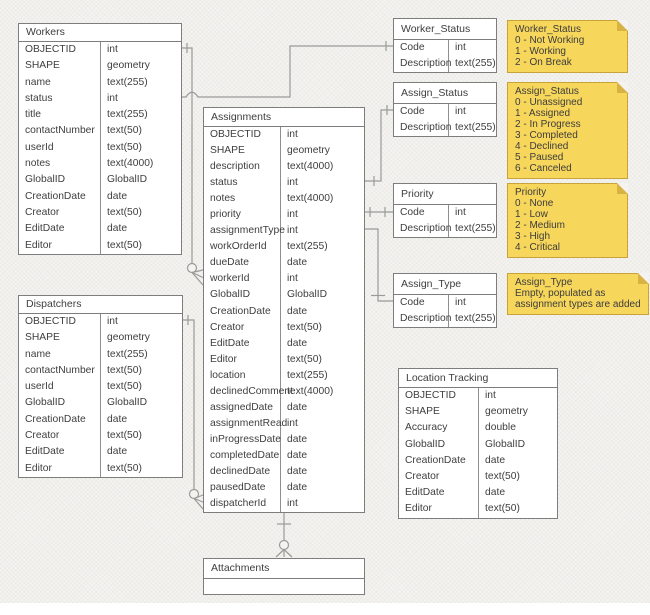 This screenshot has width=650, height=615. I want to click on table-title: Priority, so click(445, 194).